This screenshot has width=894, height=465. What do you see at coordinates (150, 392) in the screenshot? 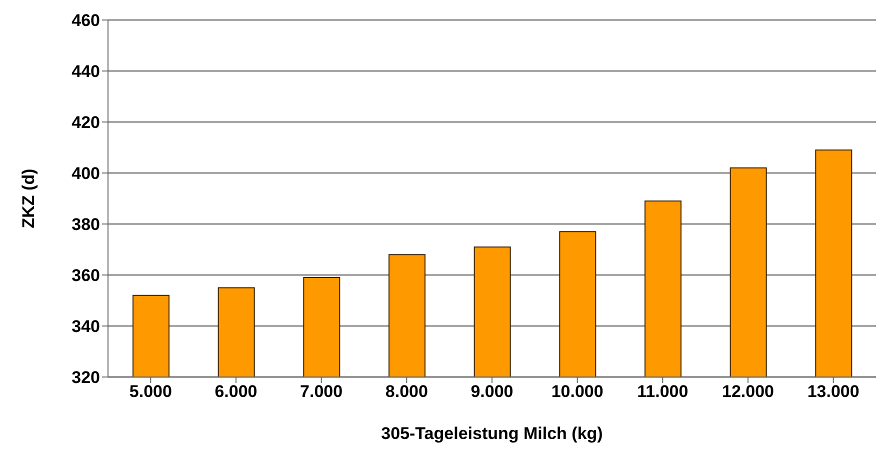
I see `x-tick-label: 5.000` at bounding box center [150, 392].